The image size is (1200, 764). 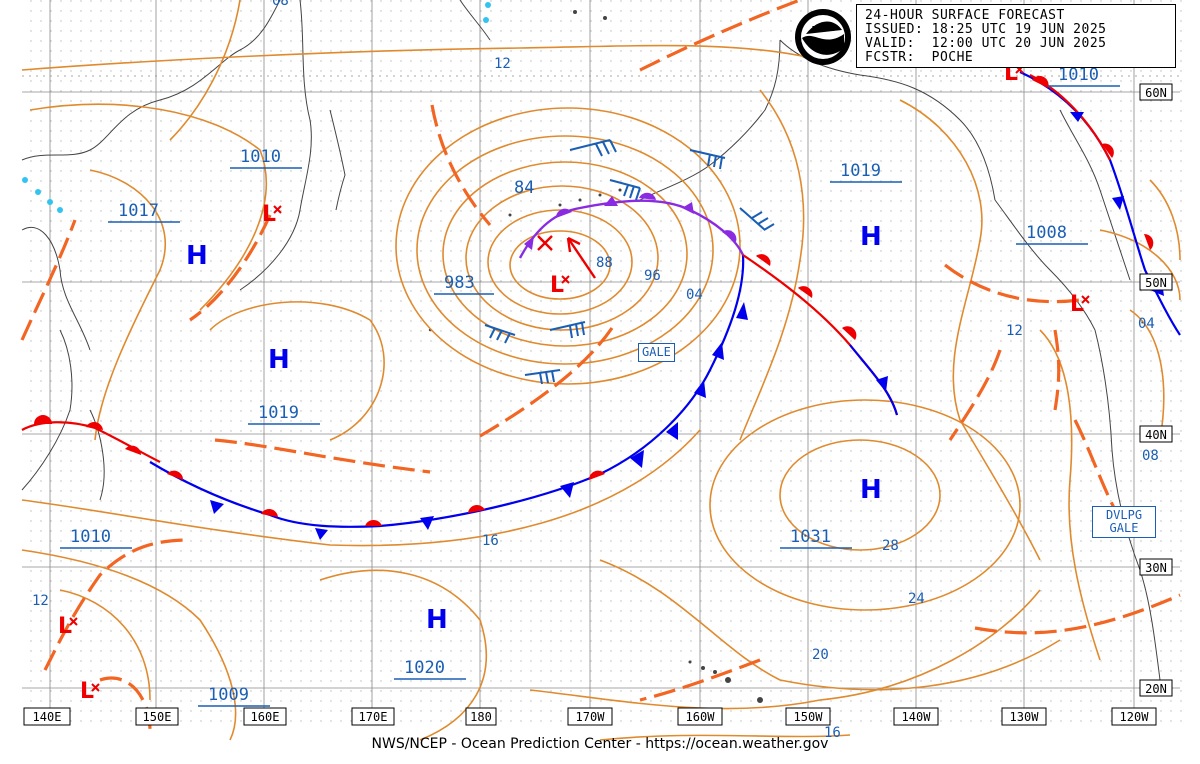 What do you see at coordinates (524, 188) in the screenshot?
I see `isobar-label: 84` at bounding box center [524, 188].